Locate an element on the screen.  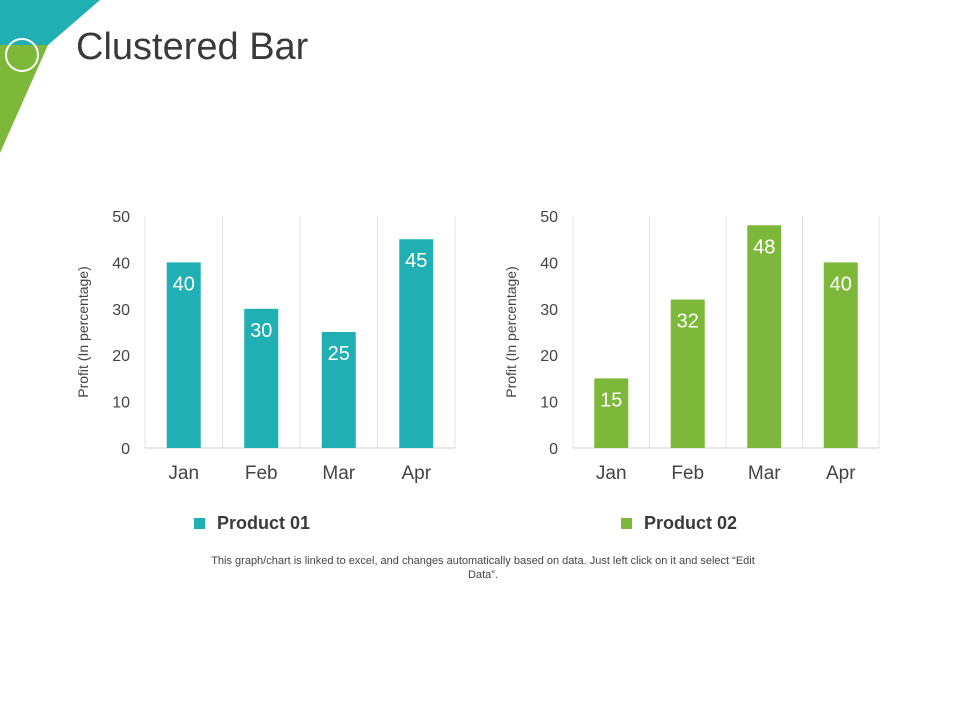
data-label: 32 is located at coordinates (688, 322).